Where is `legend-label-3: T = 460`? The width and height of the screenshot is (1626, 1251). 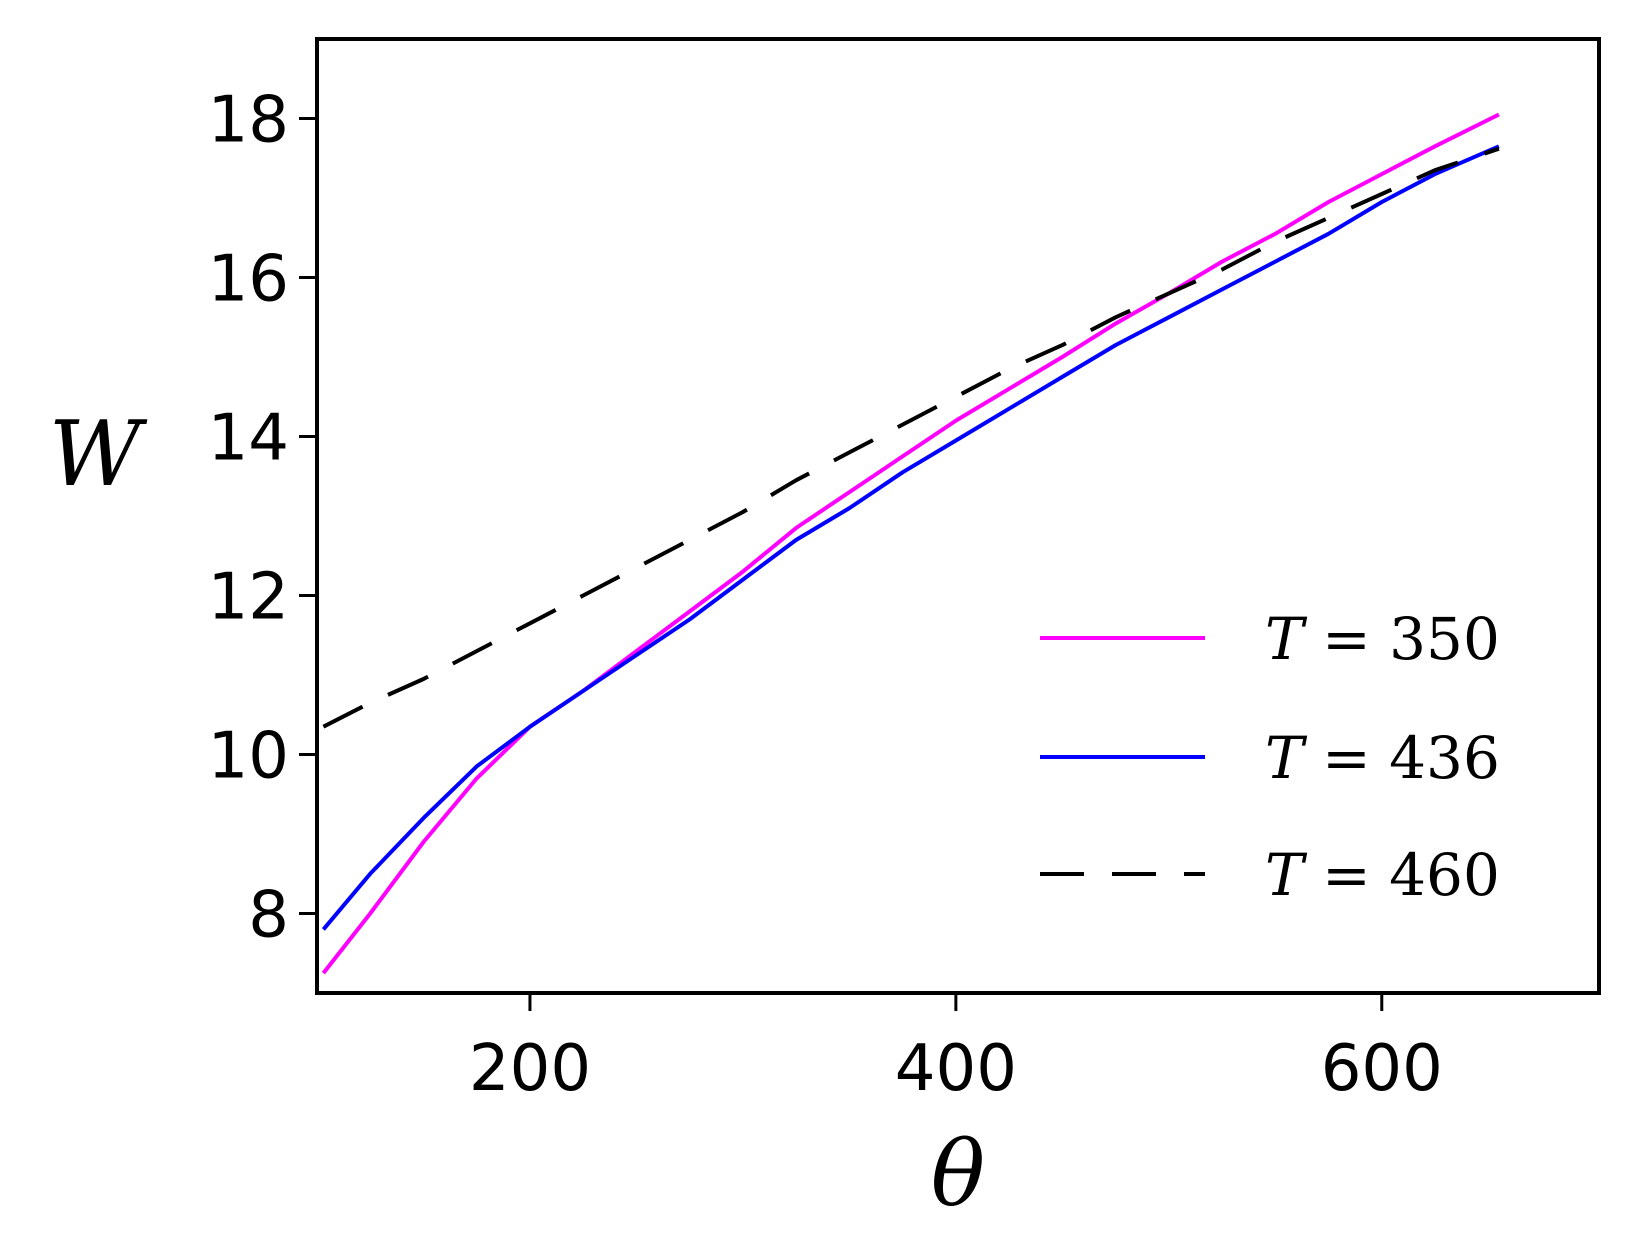 legend-label-3: T = 460 is located at coordinates (1382, 875).